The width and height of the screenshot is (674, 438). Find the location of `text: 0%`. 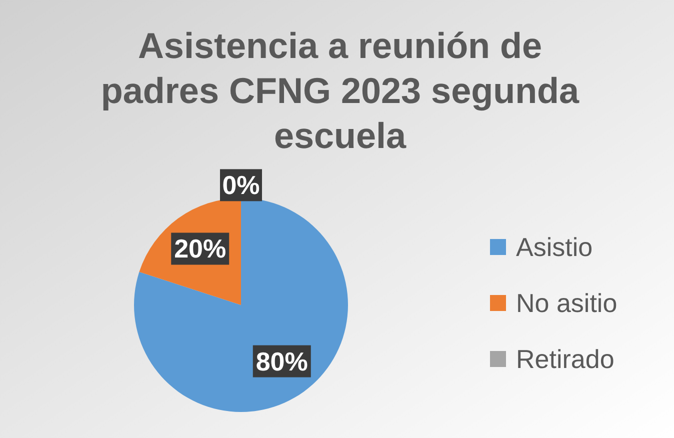

text: 0% is located at coordinates (241, 185).